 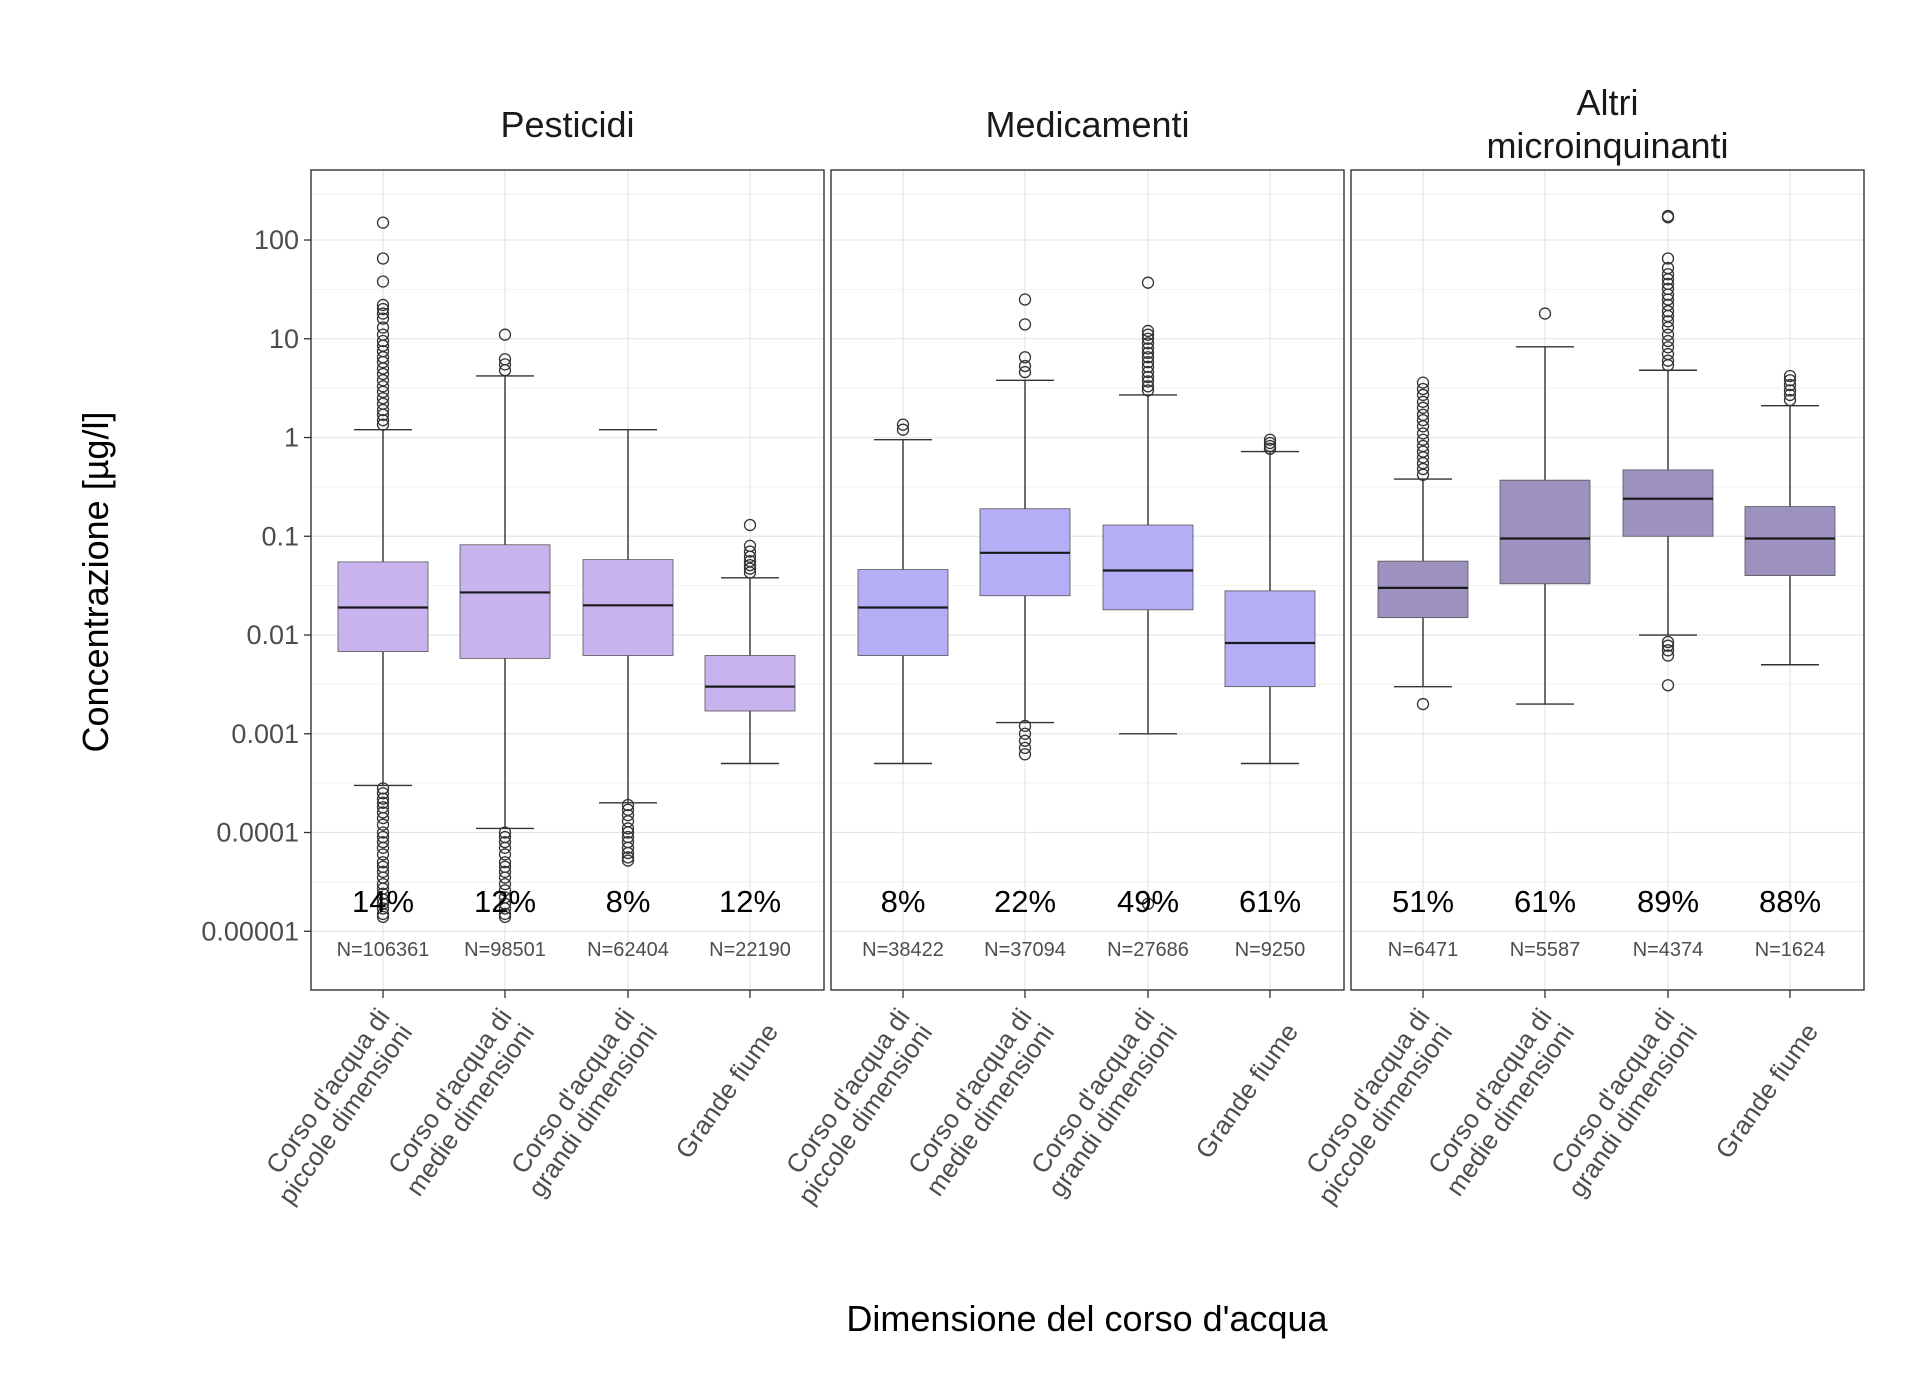 I want to click on panel-title-line: microinquinanti, so click(x=1607, y=145).